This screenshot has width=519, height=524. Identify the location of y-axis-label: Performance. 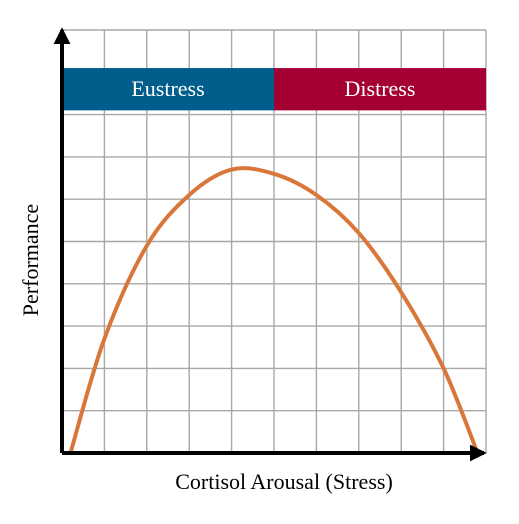
(30, 260).